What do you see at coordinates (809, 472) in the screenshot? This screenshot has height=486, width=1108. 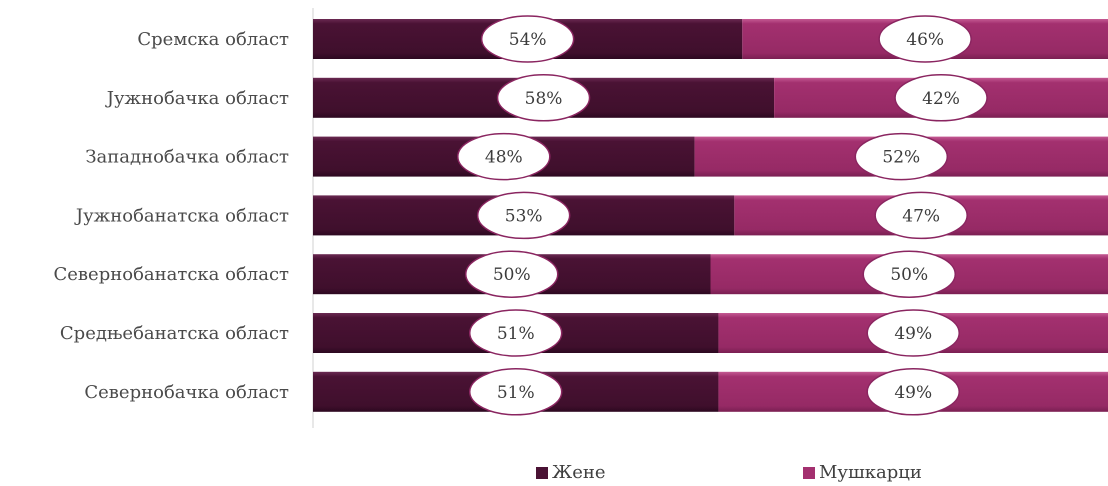 I see `legend-swatch-men` at bounding box center [809, 472].